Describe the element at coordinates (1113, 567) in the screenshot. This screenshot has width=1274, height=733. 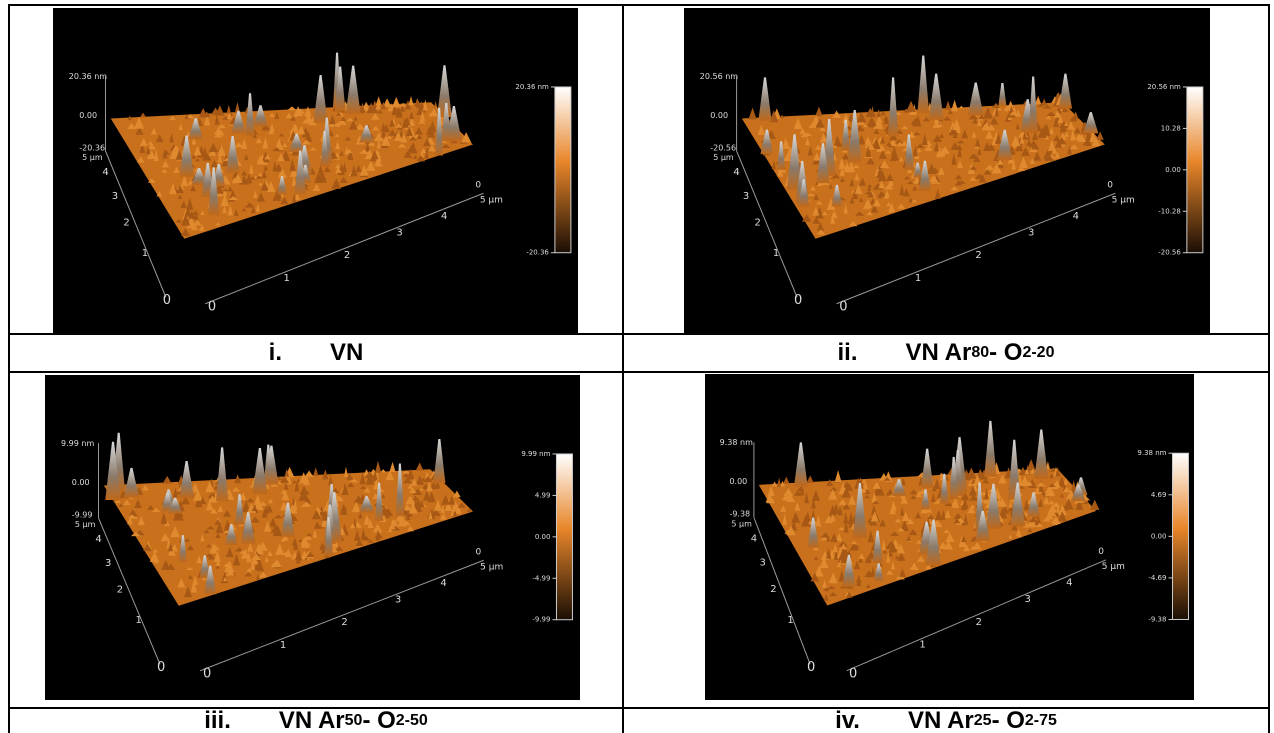
I see `x-tick-label: 5 µm` at that location.